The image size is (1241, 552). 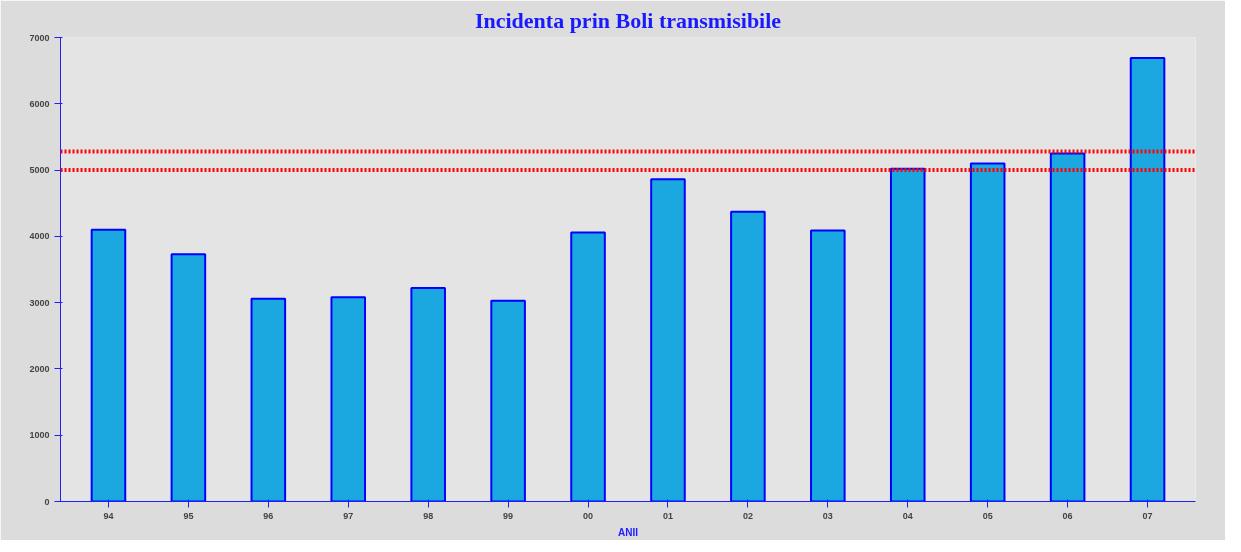 What do you see at coordinates (1147, 515) in the screenshot?
I see `x-tick-label: 07` at bounding box center [1147, 515].